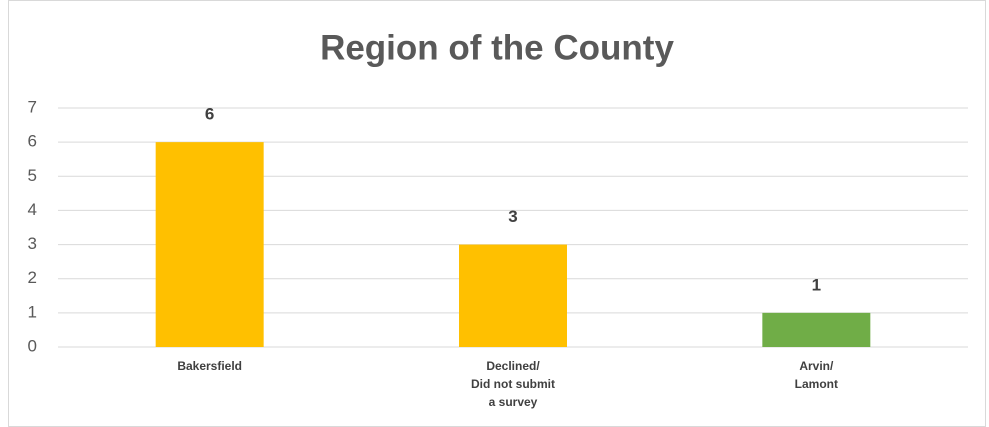  I want to click on y-tick-label: 4, so click(32, 209).